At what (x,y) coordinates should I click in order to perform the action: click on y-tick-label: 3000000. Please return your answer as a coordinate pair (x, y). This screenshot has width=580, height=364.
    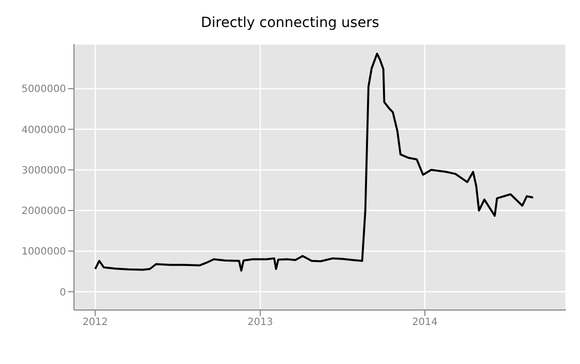
    Looking at the image, I should click on (43, 170).